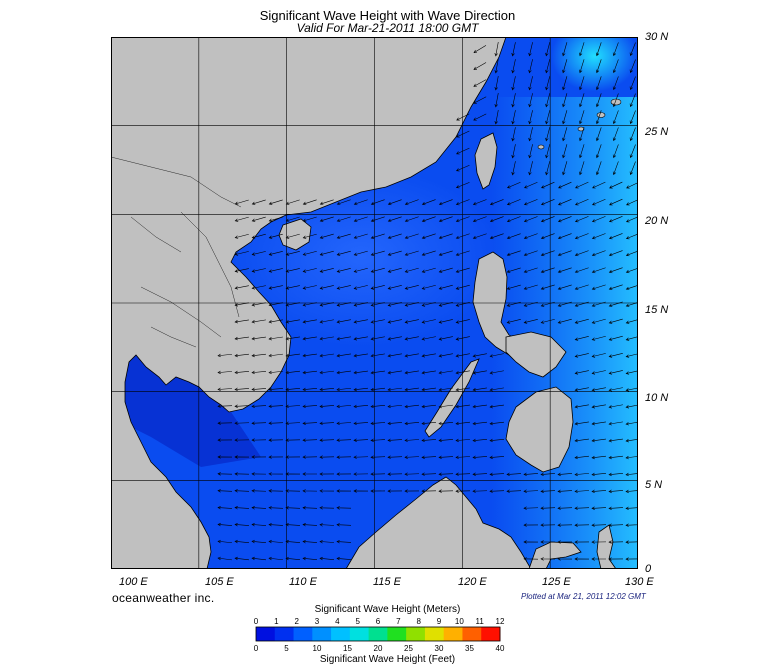  Describe the element at coordinates (379, 648) in the screenshot. I see `legend-feet-ticks: 0 5 10 15 20 25 30 35 40` at that location.